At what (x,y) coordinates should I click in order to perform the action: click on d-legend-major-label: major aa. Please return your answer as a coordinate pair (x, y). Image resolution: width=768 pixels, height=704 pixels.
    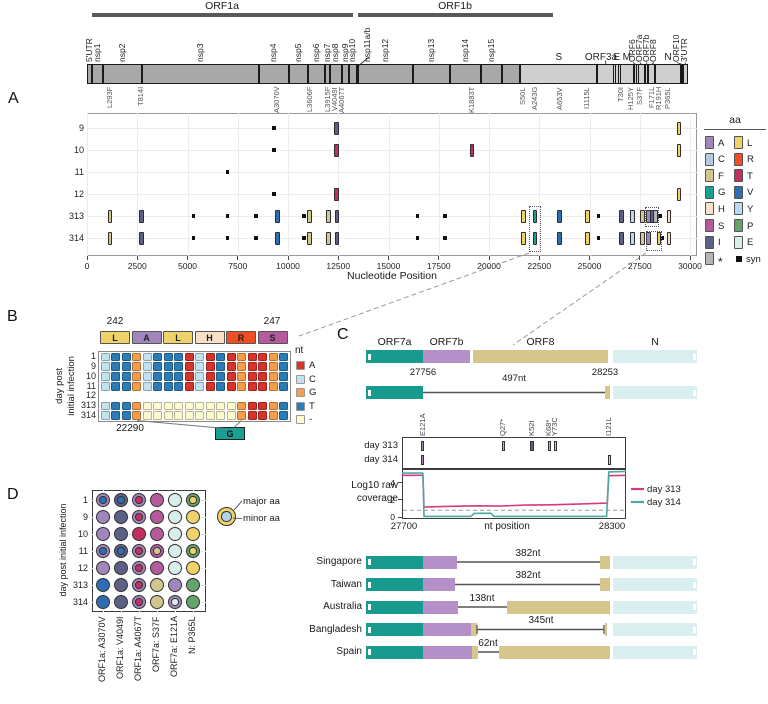
    Looking at the image, I should click on (261, 501).